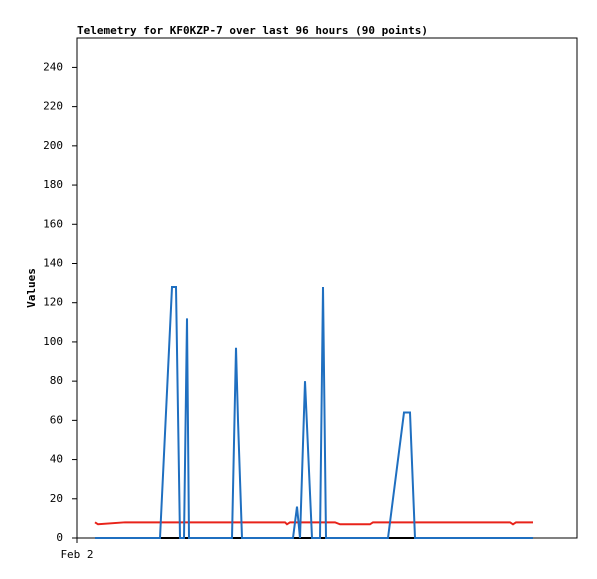  What do you see at coordinates (31, 288) in the screenshot?
I see `y-axis-label: Values` at bounding box center [31, 288].